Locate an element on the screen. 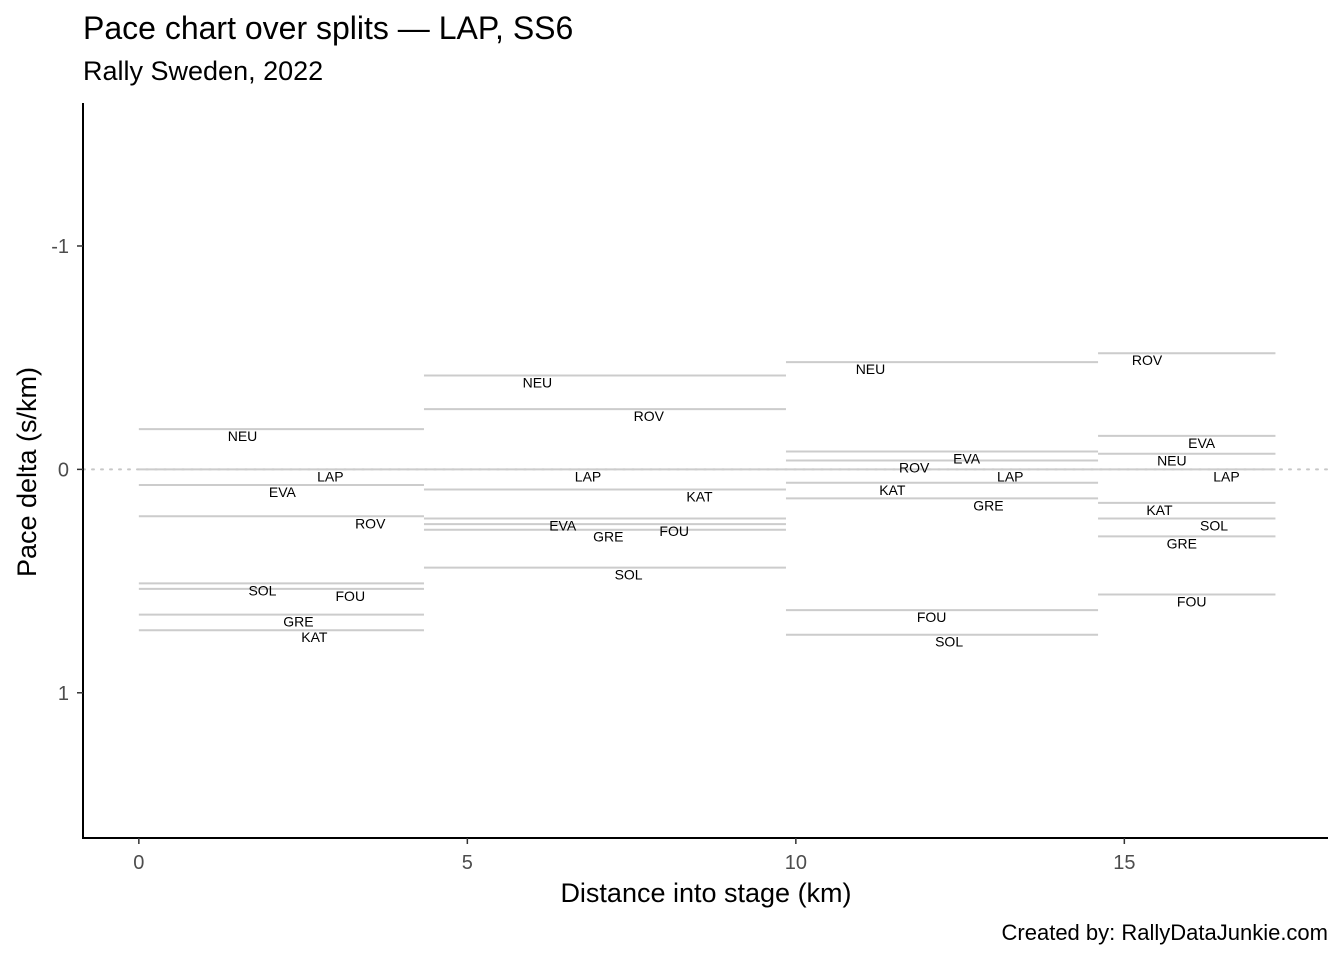  segment-label-kat-split-1: KAT is located at coordinates (314, 637).